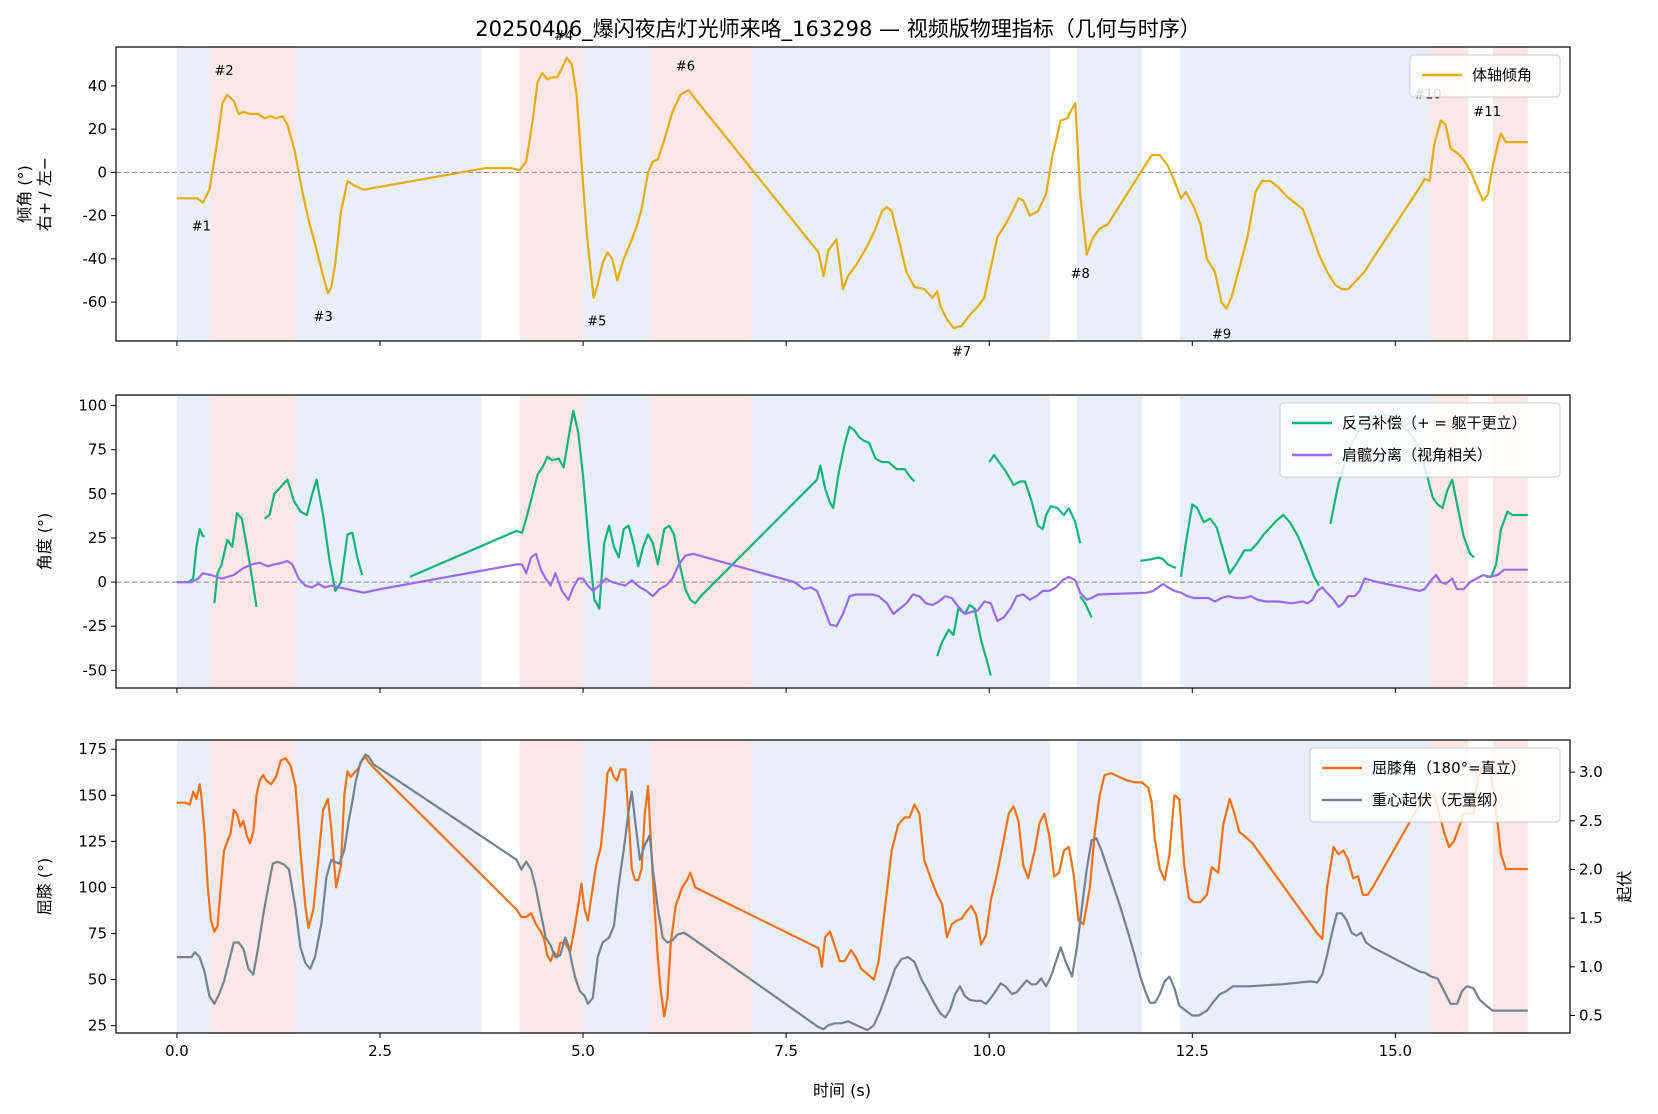 The width and height of the screenshot is (1658, 1114). I want to click on series-line-sep, so click(852, 590).